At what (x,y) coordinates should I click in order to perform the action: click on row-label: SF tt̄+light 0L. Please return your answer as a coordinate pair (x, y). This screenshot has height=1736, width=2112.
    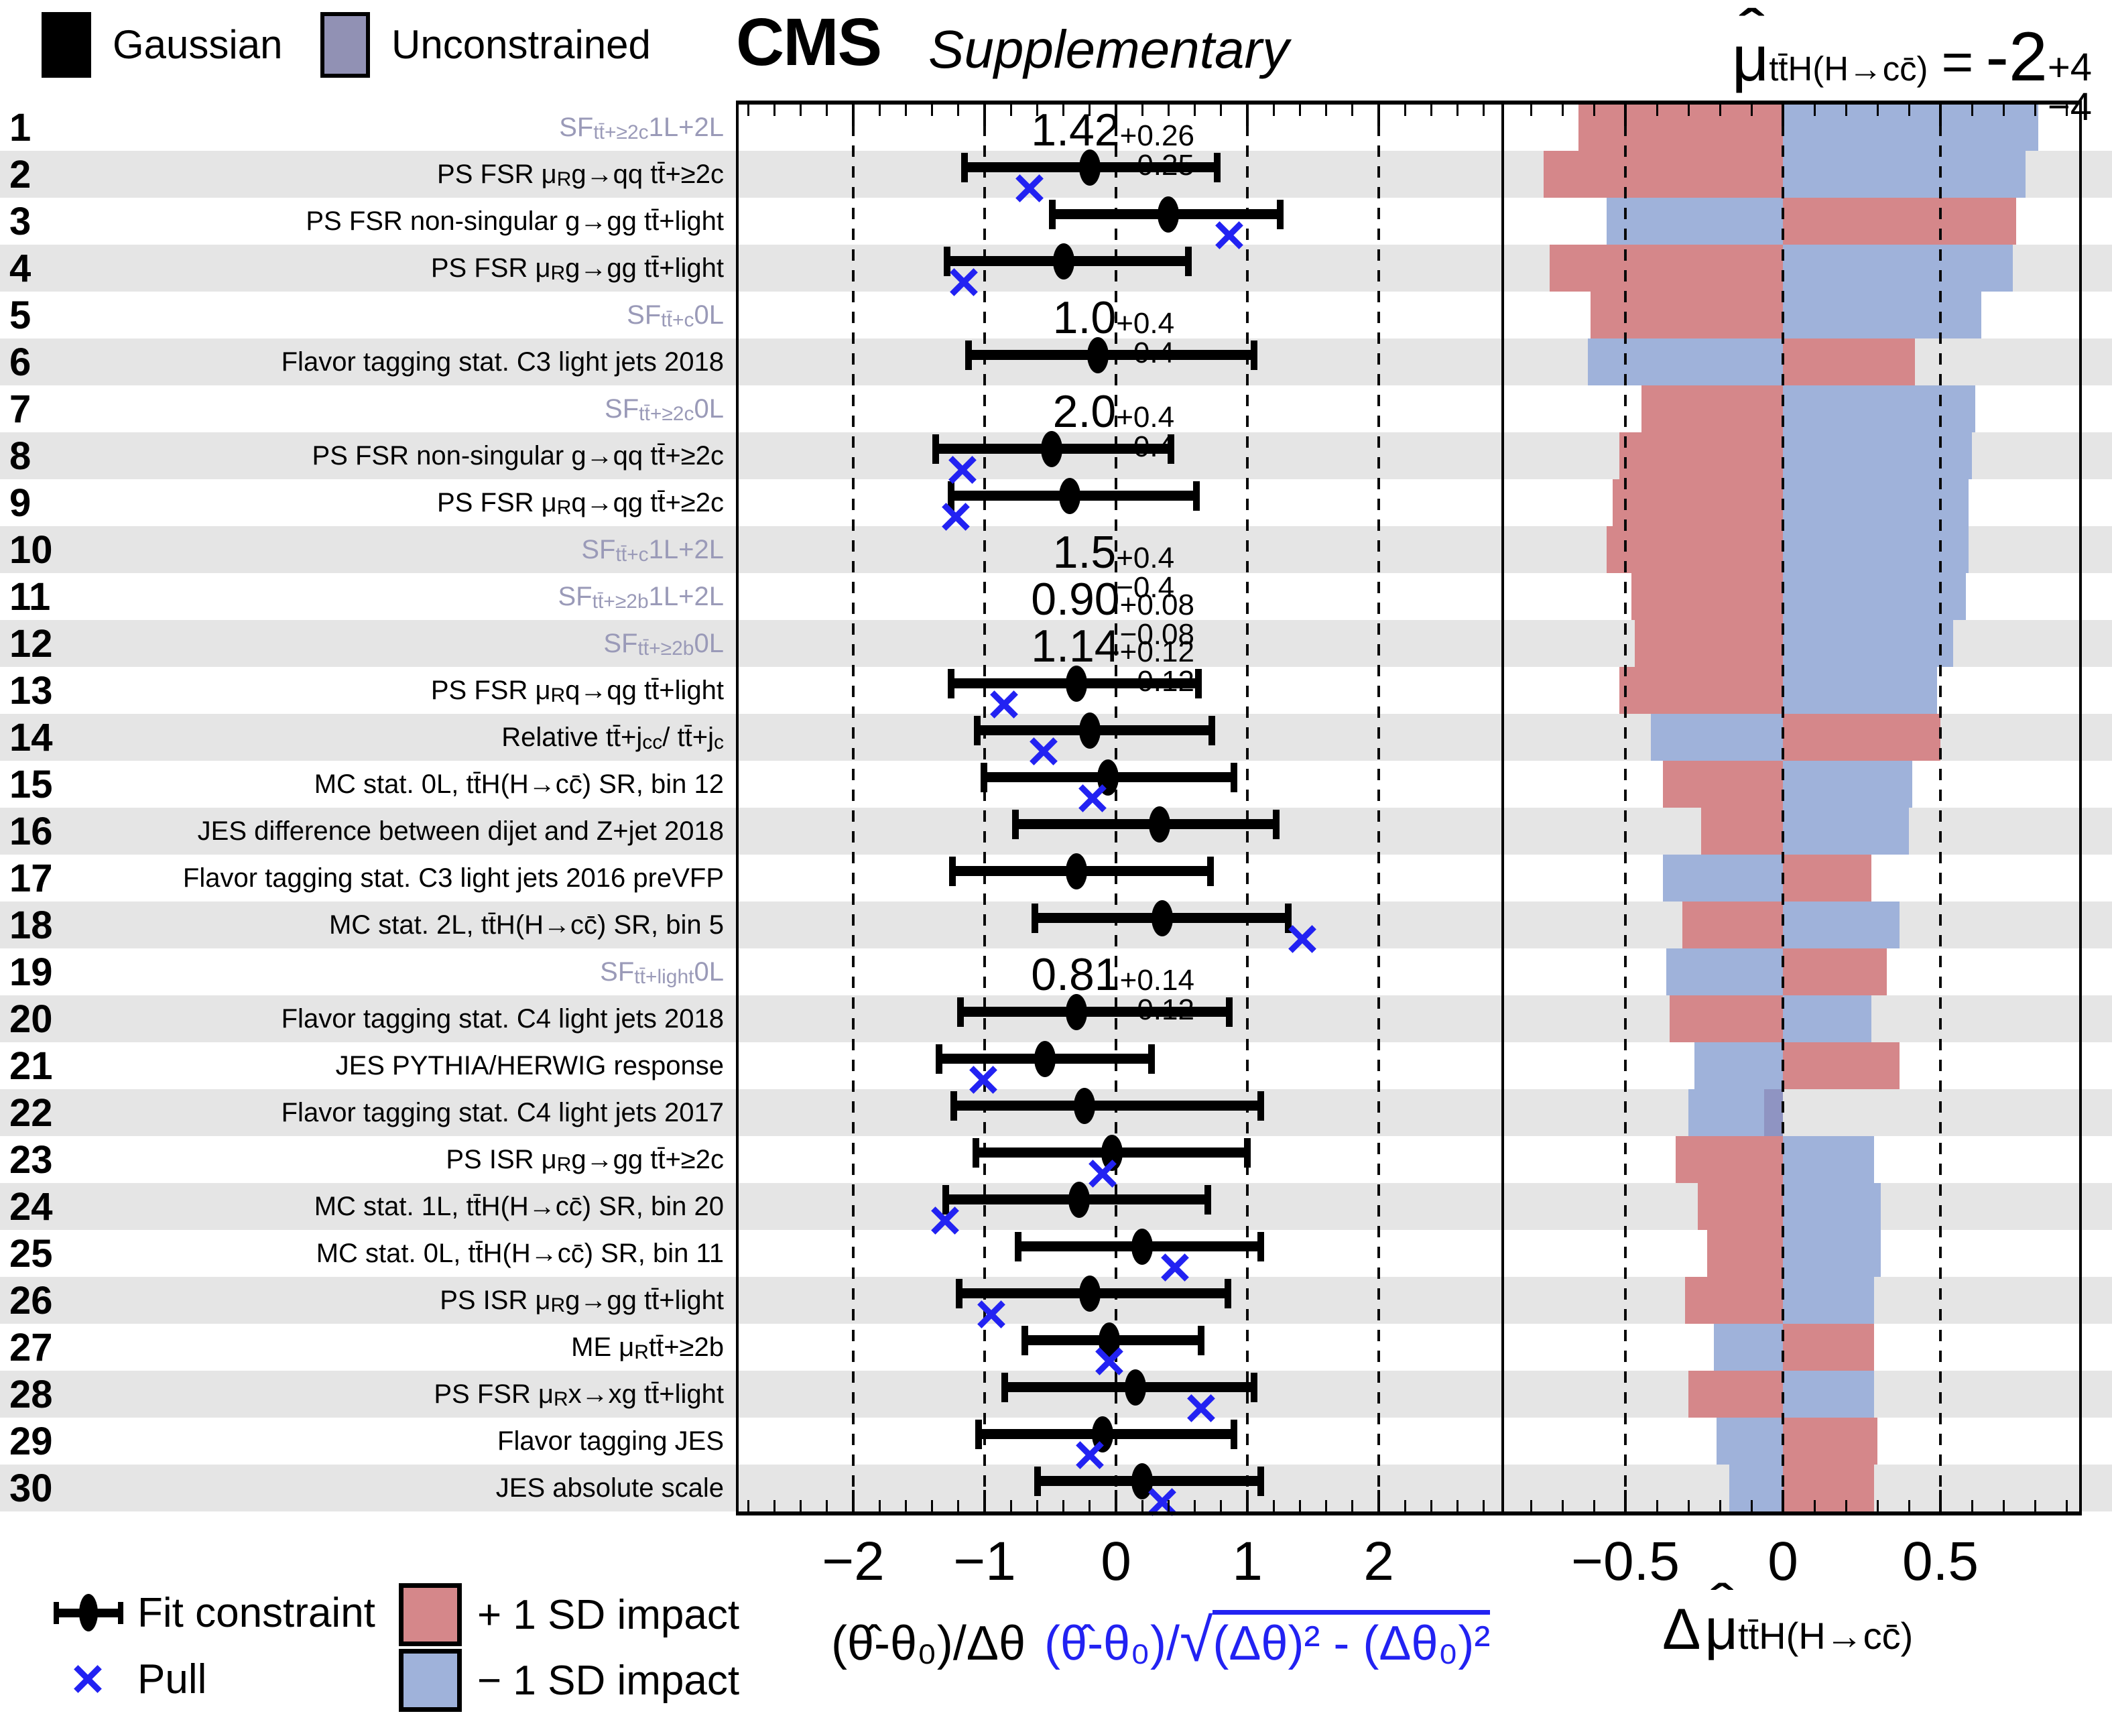
    Looking at the image, I should click on (662, 972).